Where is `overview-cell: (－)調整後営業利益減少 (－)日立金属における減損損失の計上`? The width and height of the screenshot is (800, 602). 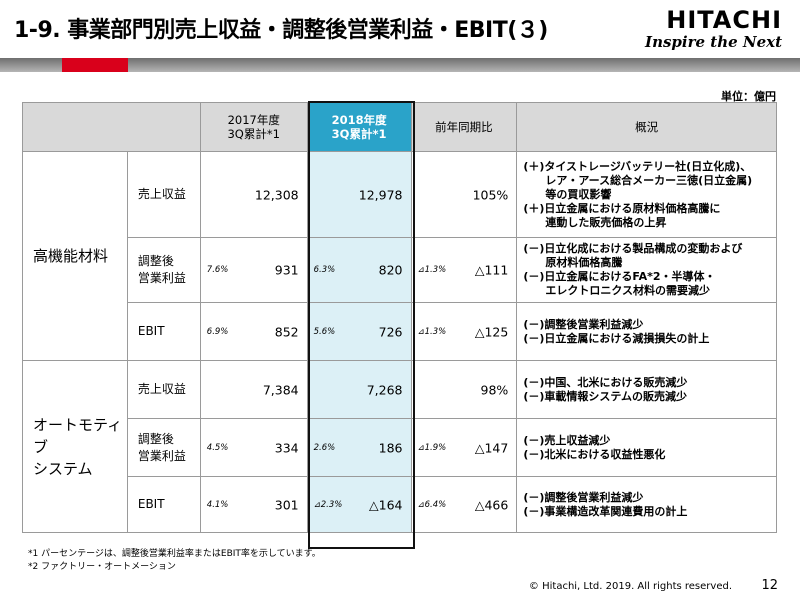 overview-cell: (－)調整後営業利益減少 (－)日立金属における減損損失の計上 is located at coordinates (646, 331).